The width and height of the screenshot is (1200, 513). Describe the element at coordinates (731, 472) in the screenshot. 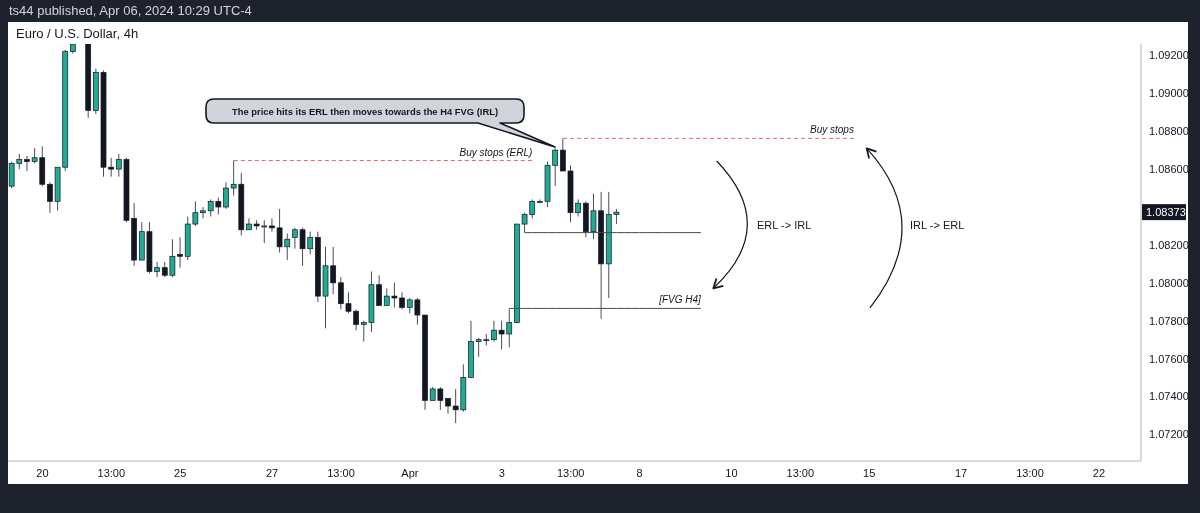

I see `x-tick-label: 10` at that location.